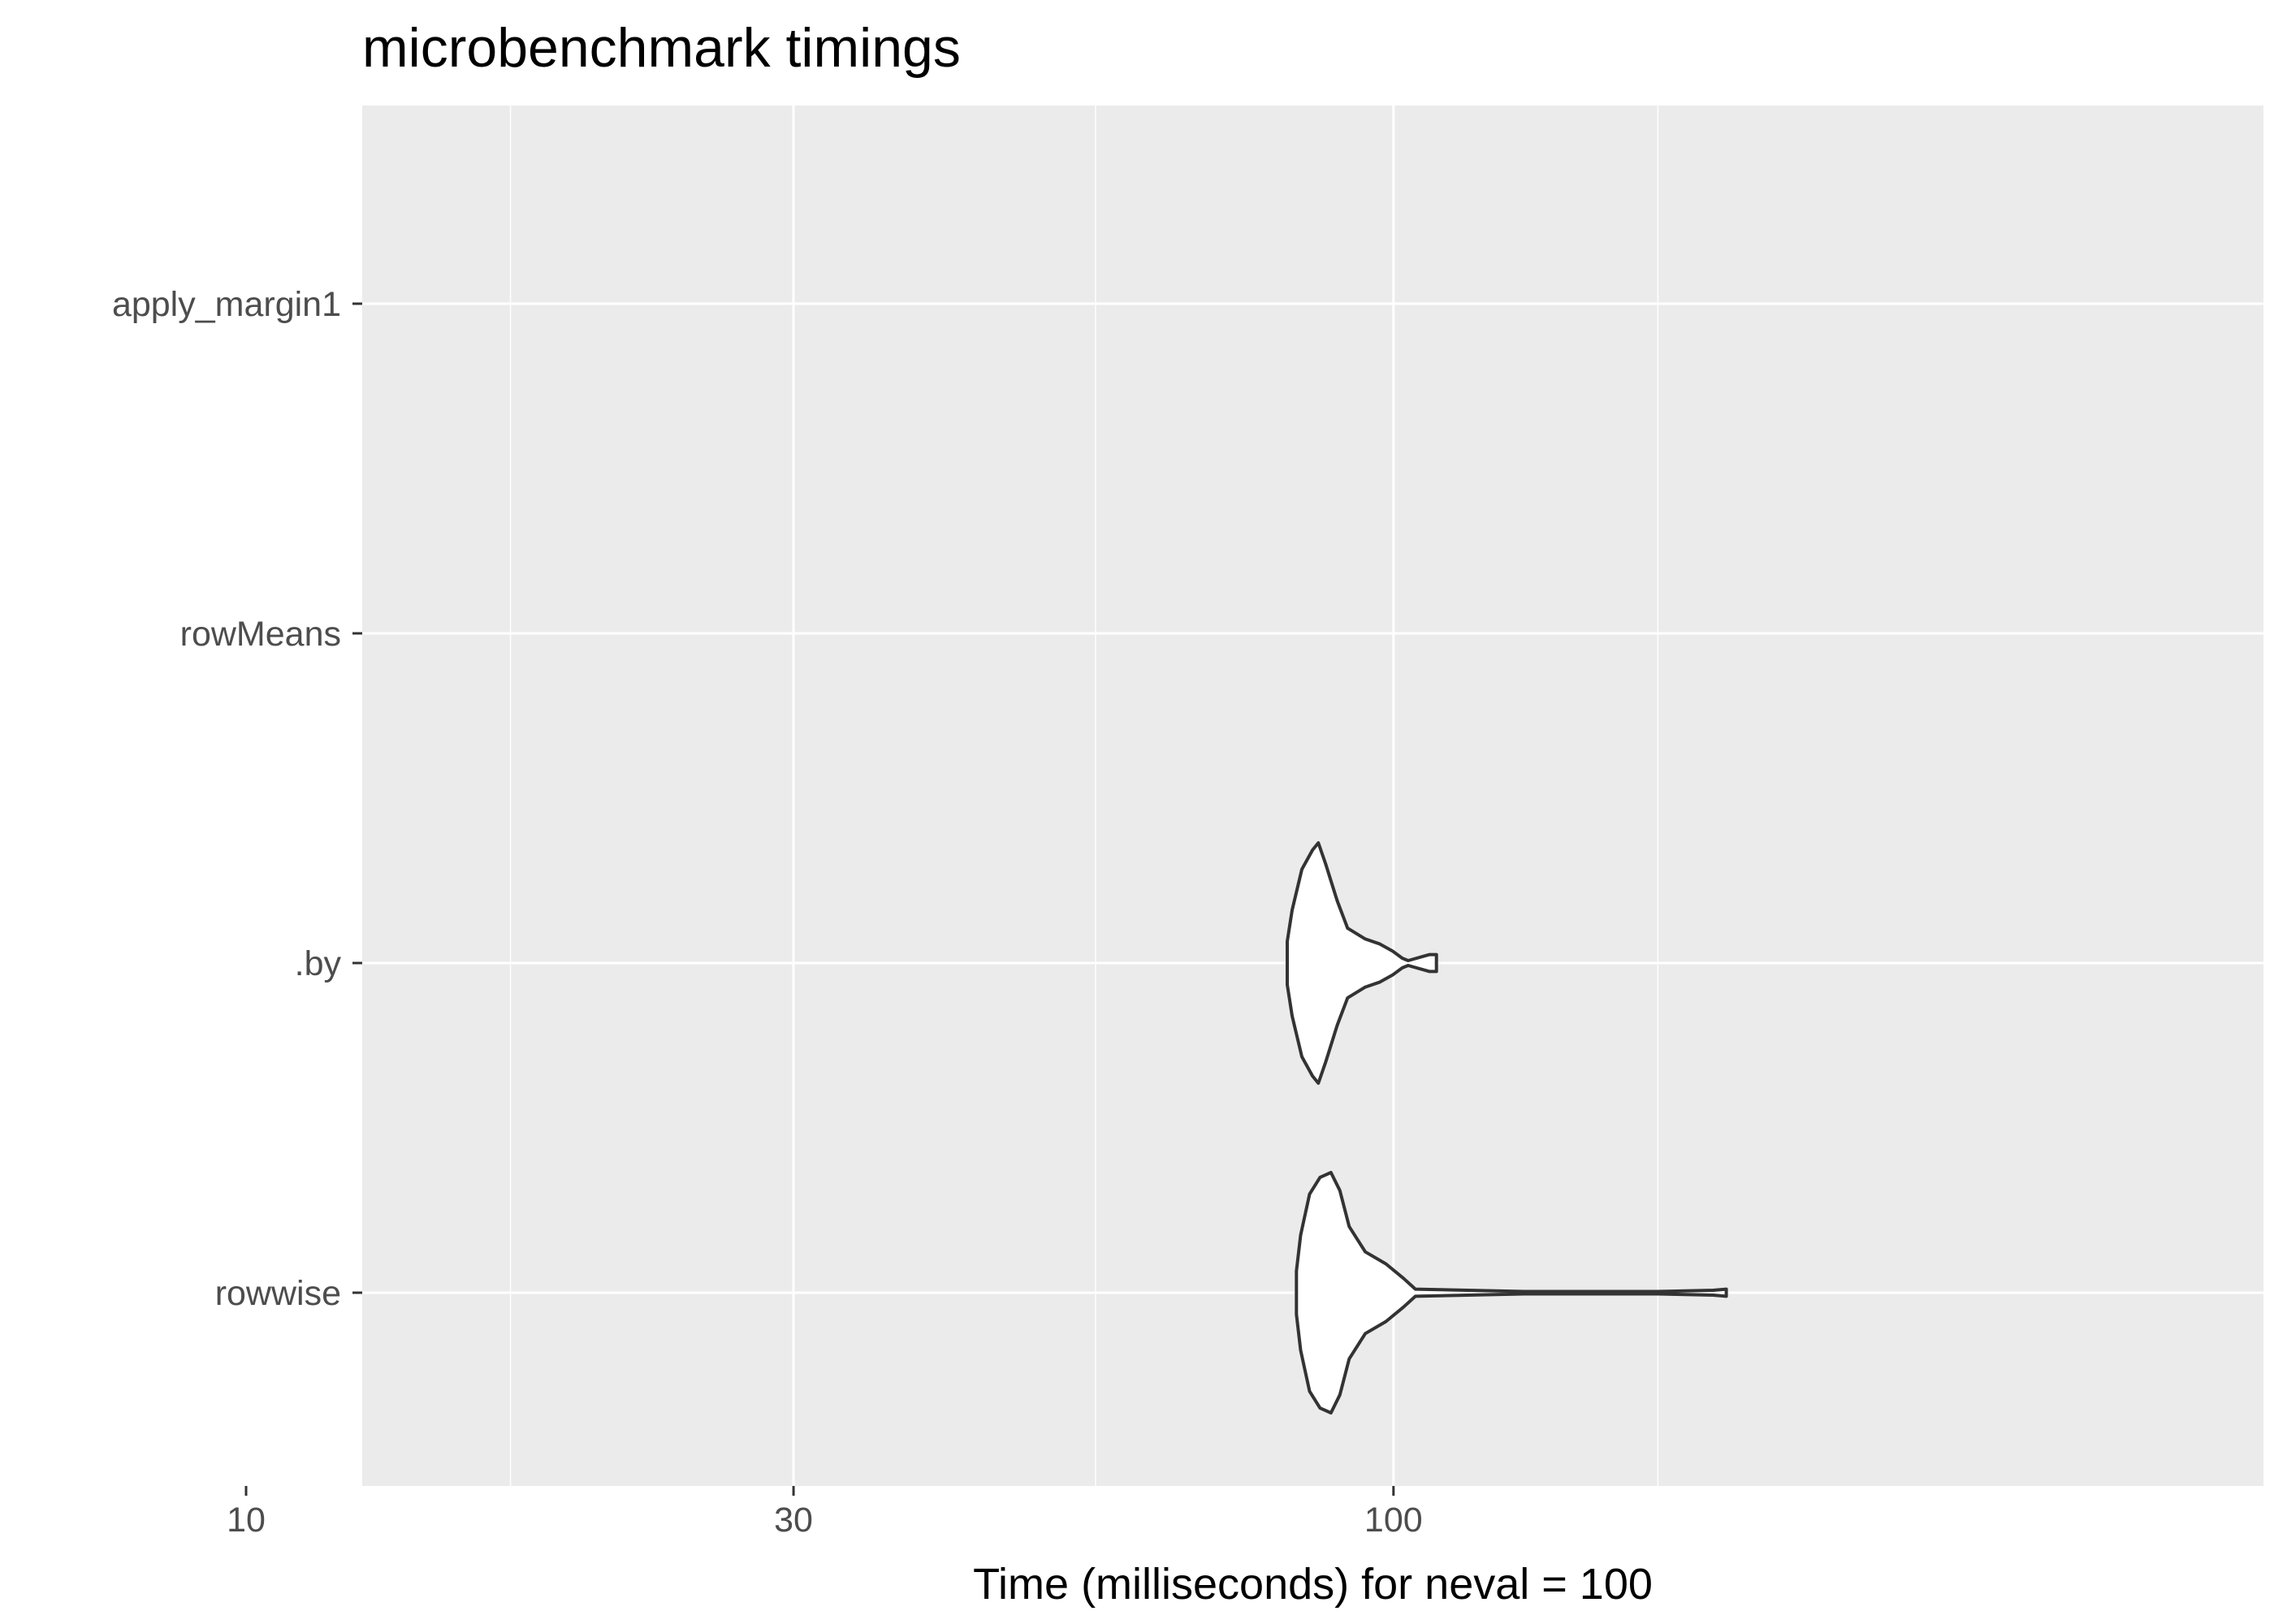  Describe the element at coordinates (1362, 963) in the screenshot. I see `violin-by` at that location.